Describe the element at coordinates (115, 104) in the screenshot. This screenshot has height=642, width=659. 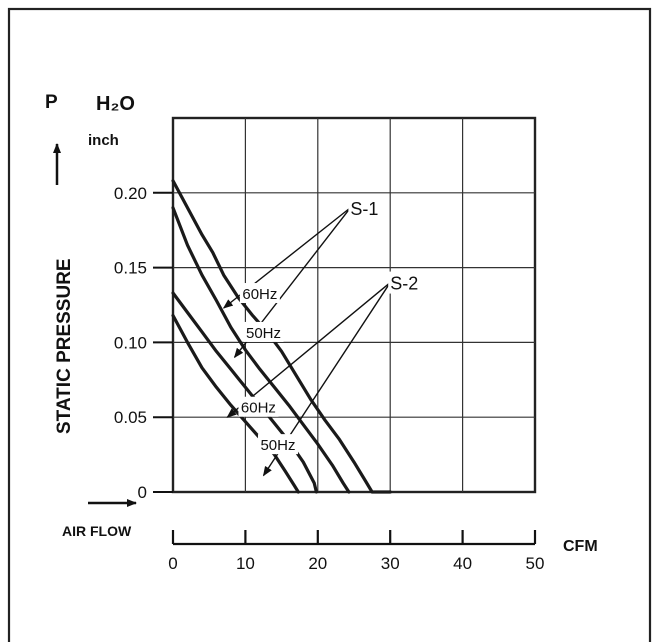
I see `y-header-unit: H₂O` at that location.